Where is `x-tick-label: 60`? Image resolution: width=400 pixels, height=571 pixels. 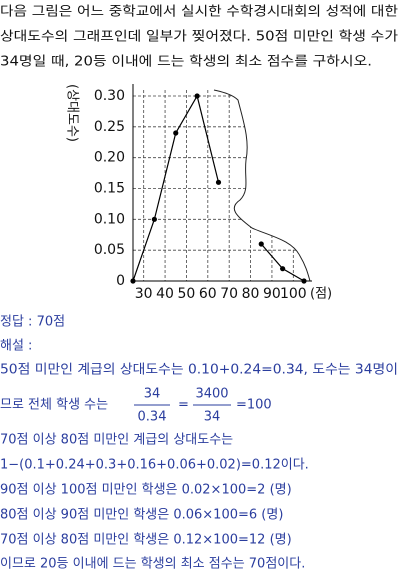 x-tick-label: 60 is located at coordinates (208, 294).